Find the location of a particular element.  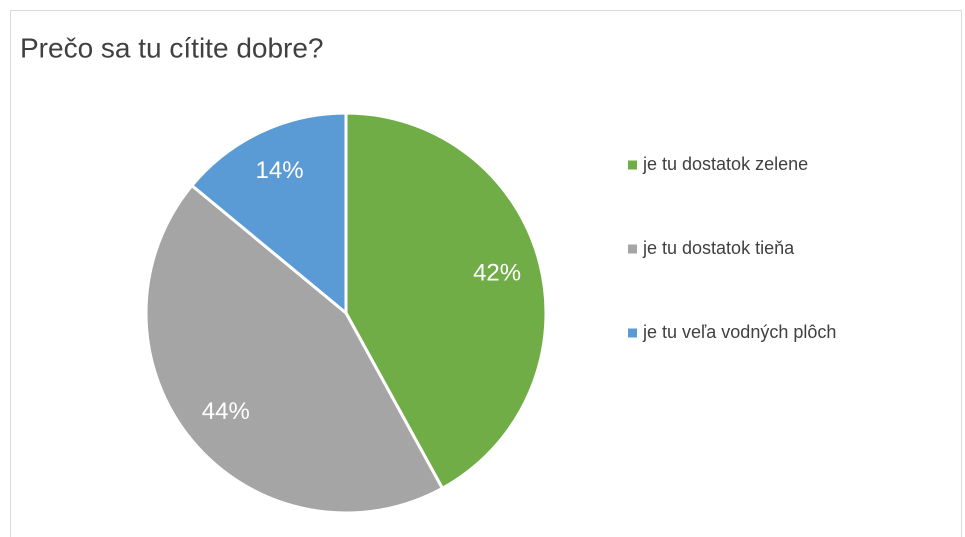

chart-title: Prečo sa tu cítite dobre? is located at coordinates (172, 47).